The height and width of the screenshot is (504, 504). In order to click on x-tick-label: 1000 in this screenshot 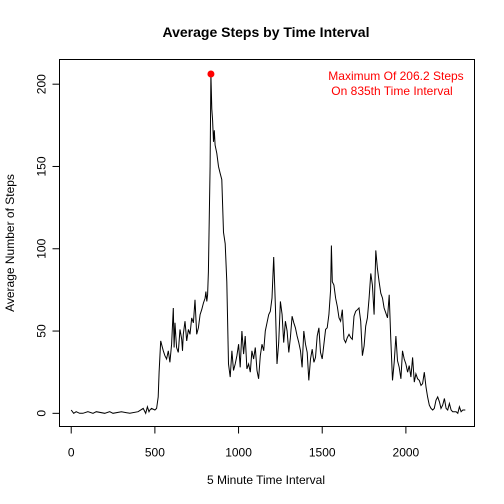, I will do `click(238, 453)`.